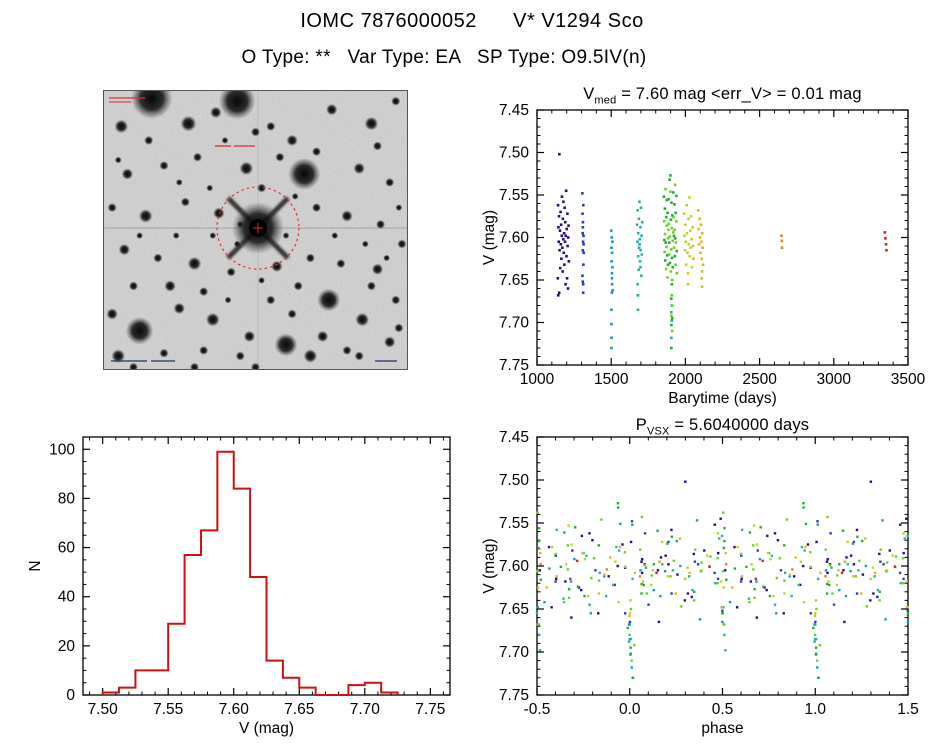 This screenshot has height=752, width=944. What do you see at coordinates (537, 709) in the screenshot?
I see `tick-label: -0.5` at bounding box center [537, 709].